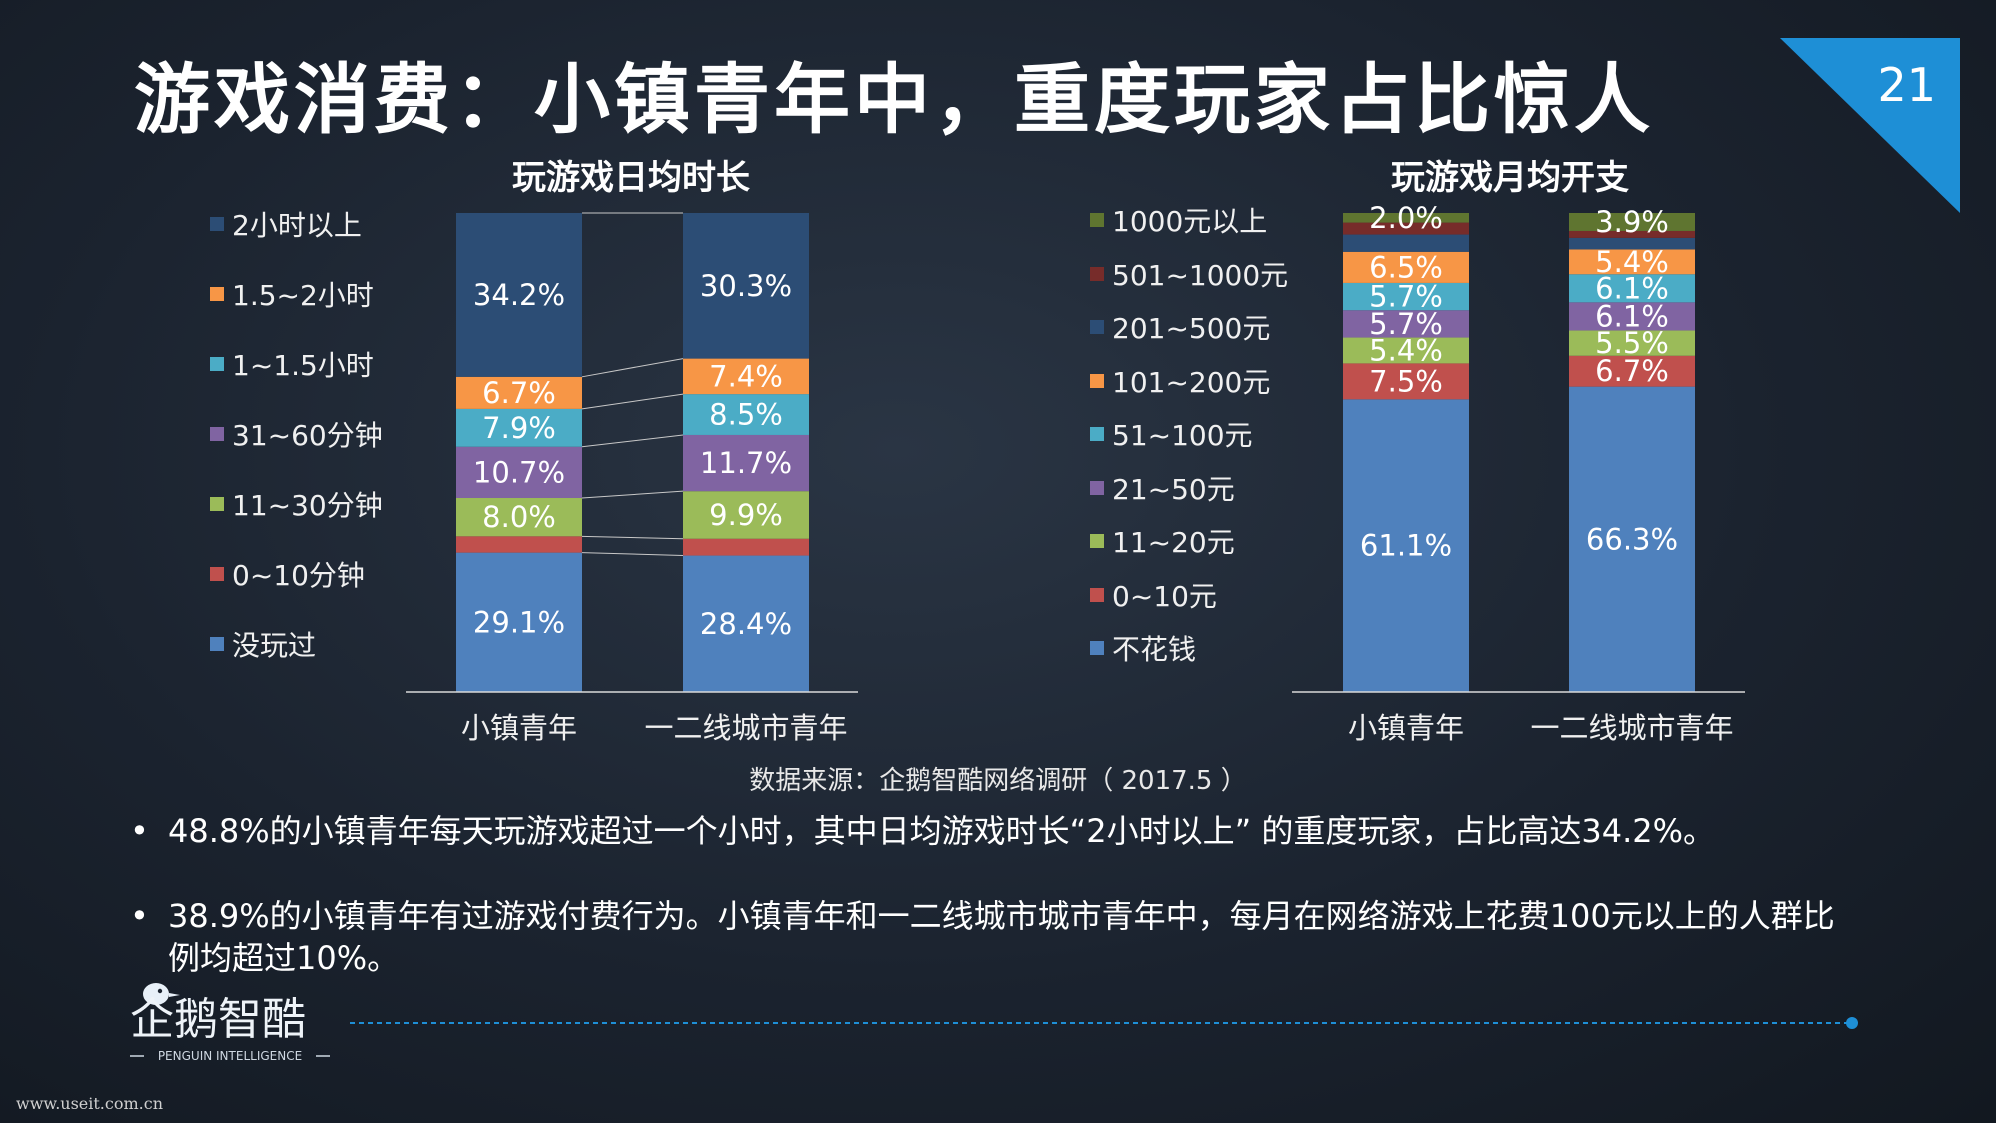  I want to click on logo-subtext: PENGUIN INTELLIGENCE, so click(230, 1055).